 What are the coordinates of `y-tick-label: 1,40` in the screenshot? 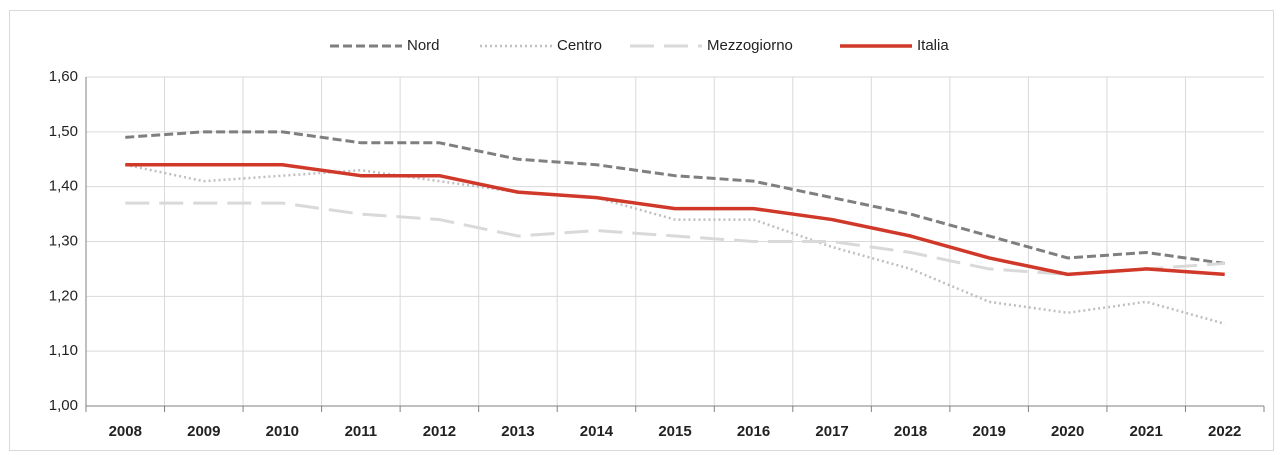 It's located at (63, 186).